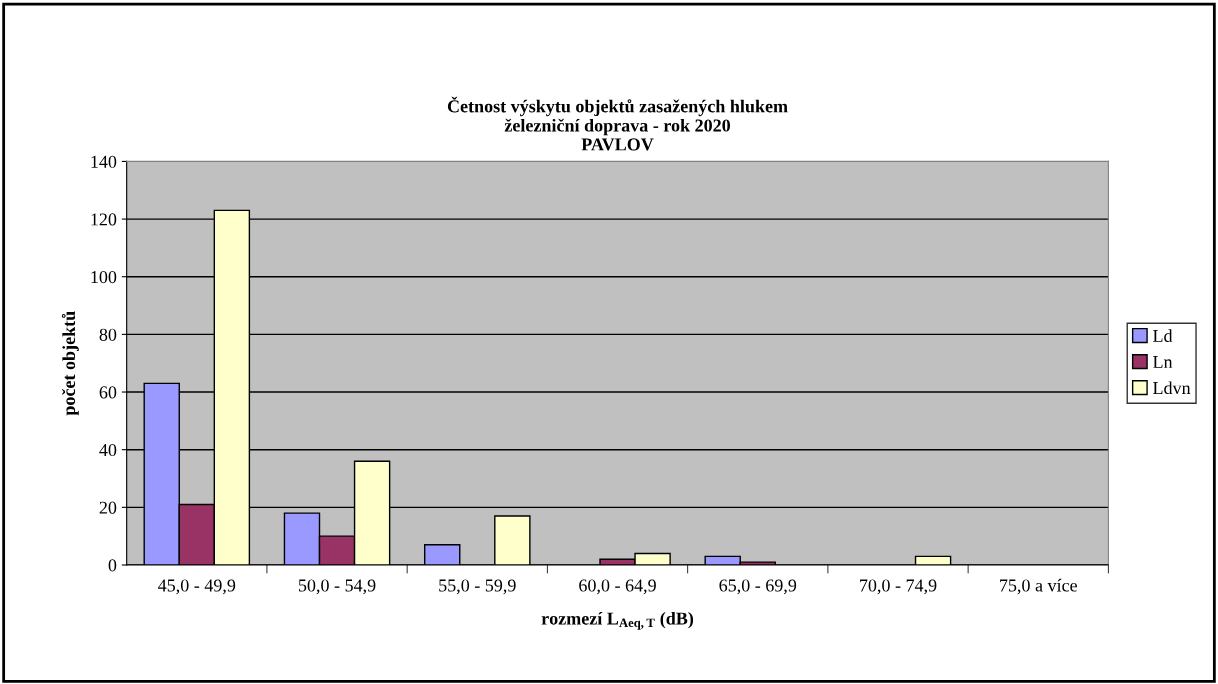  Describe the element at coordinates (104, 277) in the screenshot. I see `y-tick-label: 100` at that location.